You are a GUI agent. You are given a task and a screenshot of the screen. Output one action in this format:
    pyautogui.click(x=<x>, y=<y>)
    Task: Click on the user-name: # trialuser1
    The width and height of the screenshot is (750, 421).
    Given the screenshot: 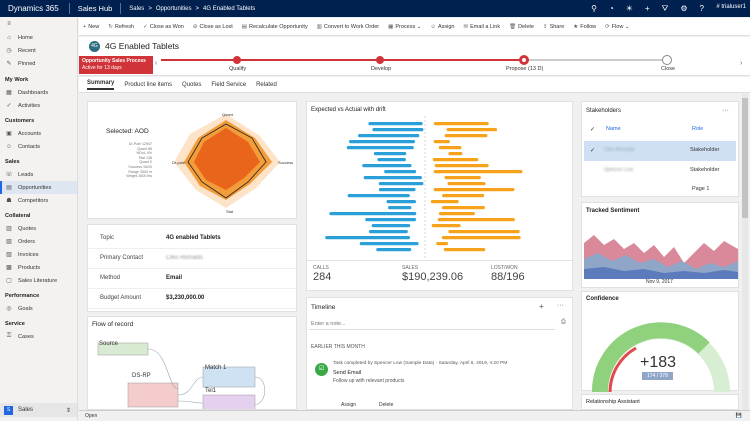 What is the action you would take?
    pyautogui.click(x=731, y=7)
    